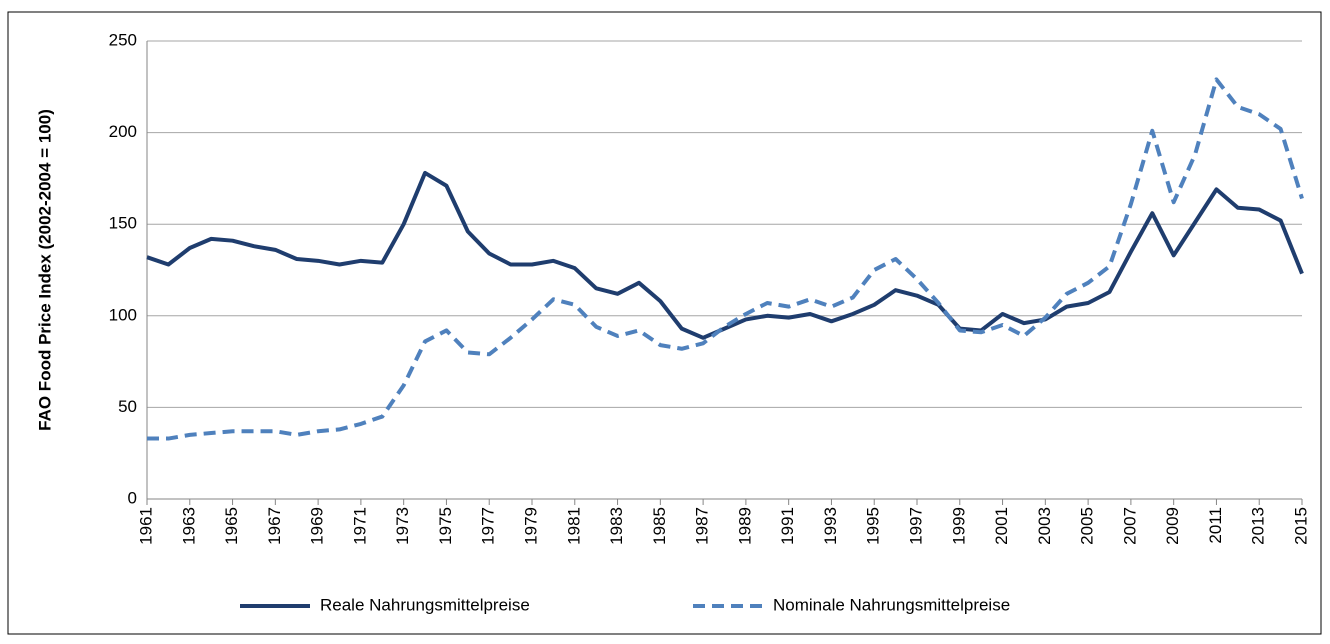  I want to click on x-tick-label: 1977, so click(488, 526).